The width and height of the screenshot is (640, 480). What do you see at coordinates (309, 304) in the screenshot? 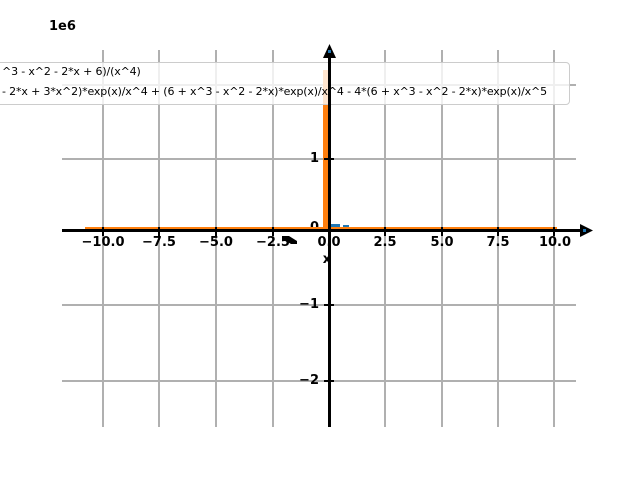
I see `y-tick-label: −1` at bounding box center [309, 304].